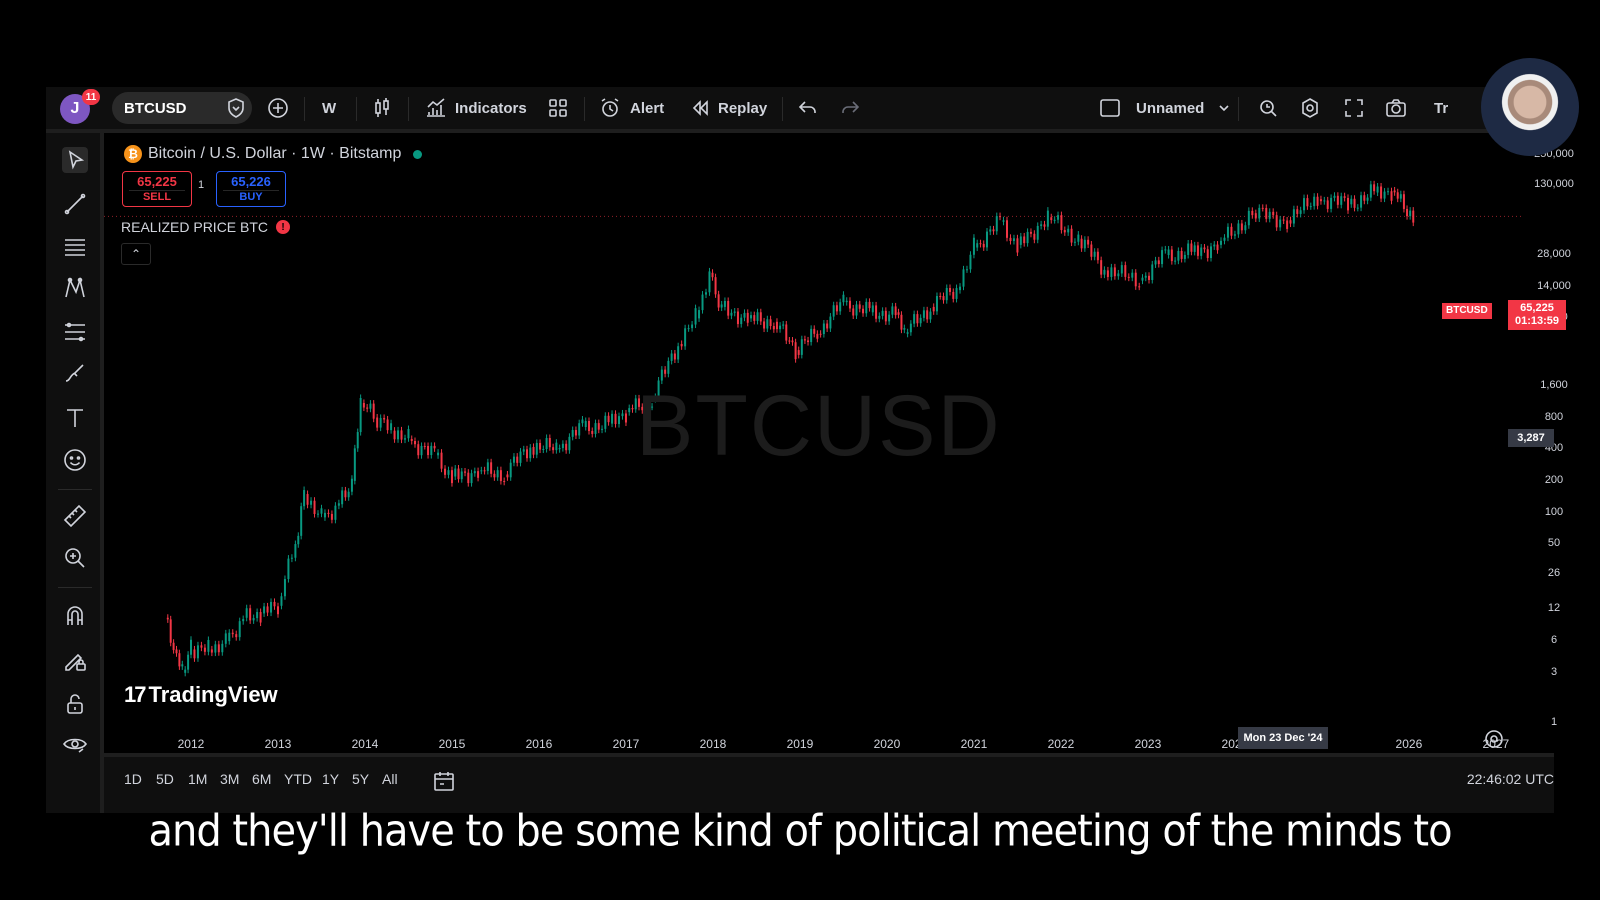  What do you see at coordinates (75, 332) in the screenshot?
I see `forecast-tool-icon` at bounding box center [75, 332].